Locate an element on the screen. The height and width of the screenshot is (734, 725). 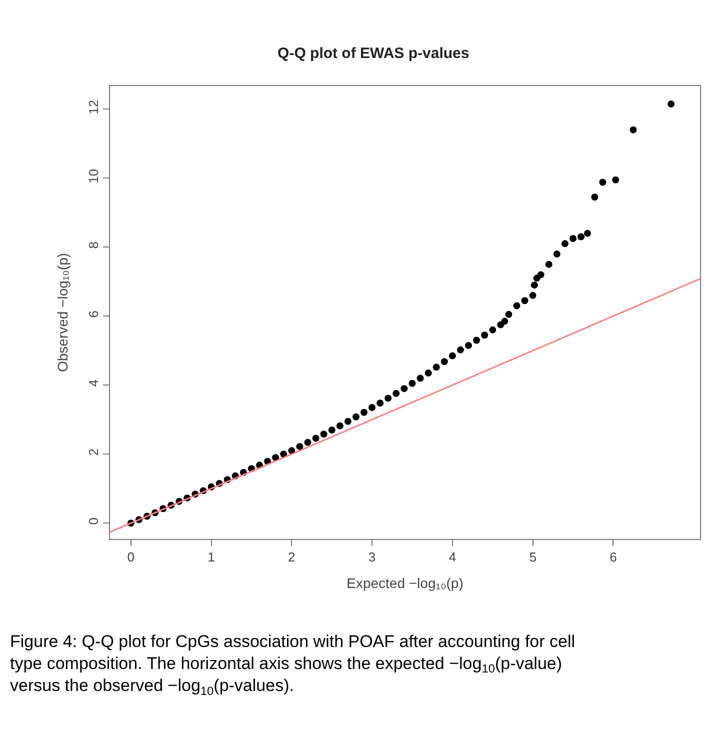
y-axis-title: Observed −log₁₀(p) is located at coordinates (62, 312).